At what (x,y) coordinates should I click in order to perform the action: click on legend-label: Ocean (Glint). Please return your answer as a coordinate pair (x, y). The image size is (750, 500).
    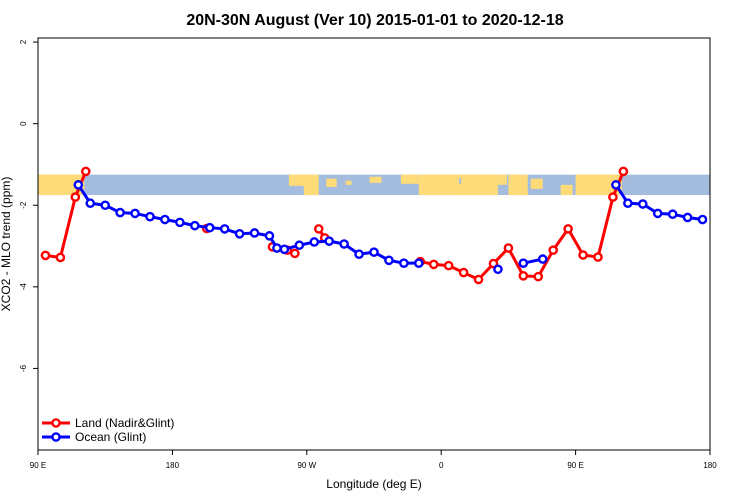
    Looking at the image, I should click on (110, 437).